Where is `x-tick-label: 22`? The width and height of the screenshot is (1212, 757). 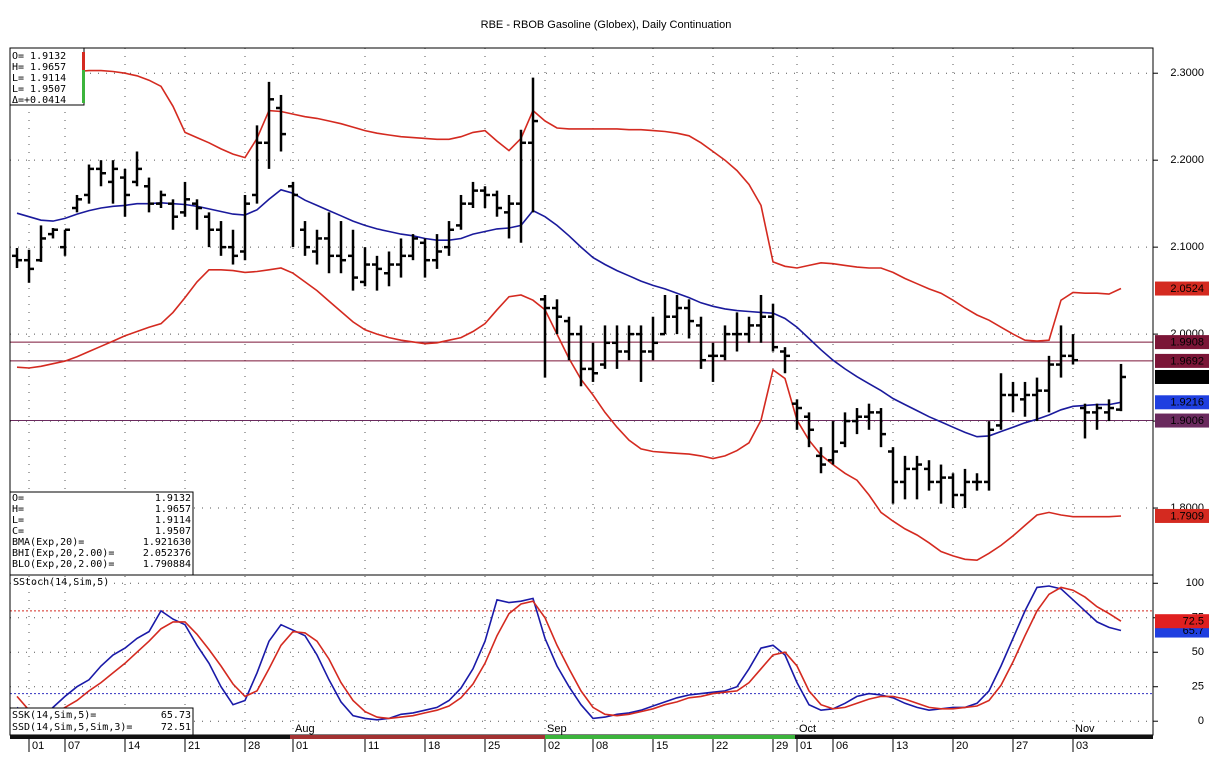 x-tick-label: 22 is located at coordinates (722, 746).